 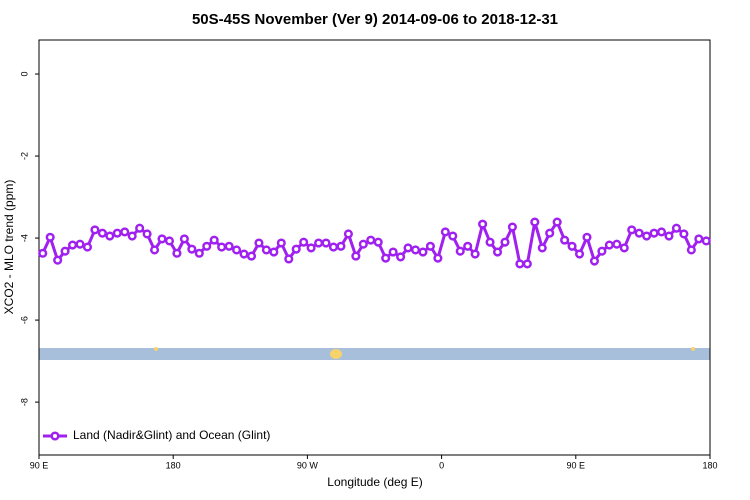 I want to click on y-tick-label: -4, so click(x=24, y=238).